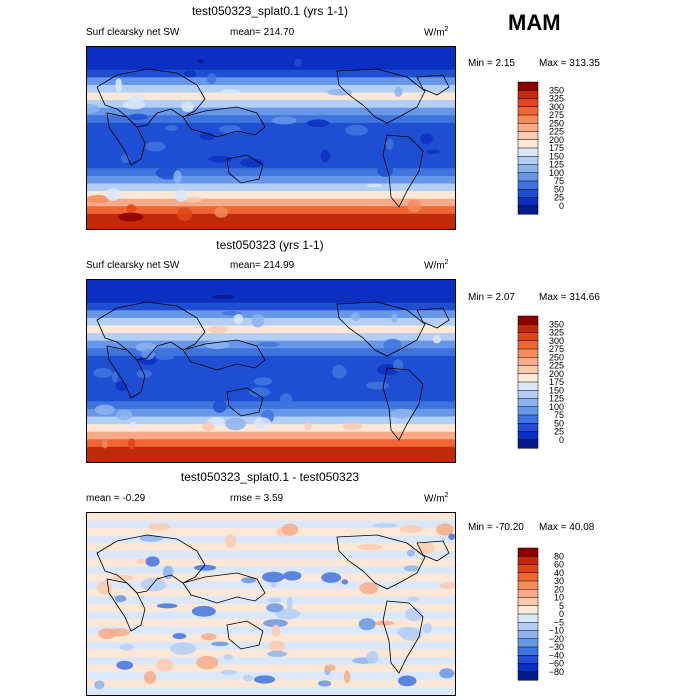 The width and height of the screenshot is (700, 700). Describe the element at coordinates (556, 639) in the screenshot. I see `colorbar-tick-label: −20` at that location.